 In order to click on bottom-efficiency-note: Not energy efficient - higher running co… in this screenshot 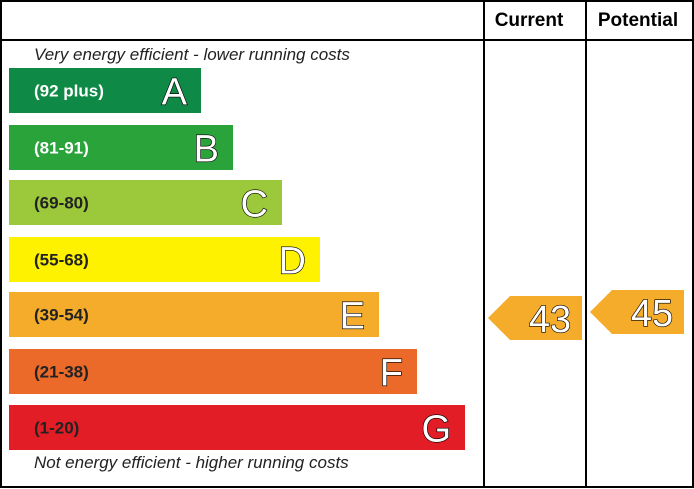, I will do `click(191, 462)`.